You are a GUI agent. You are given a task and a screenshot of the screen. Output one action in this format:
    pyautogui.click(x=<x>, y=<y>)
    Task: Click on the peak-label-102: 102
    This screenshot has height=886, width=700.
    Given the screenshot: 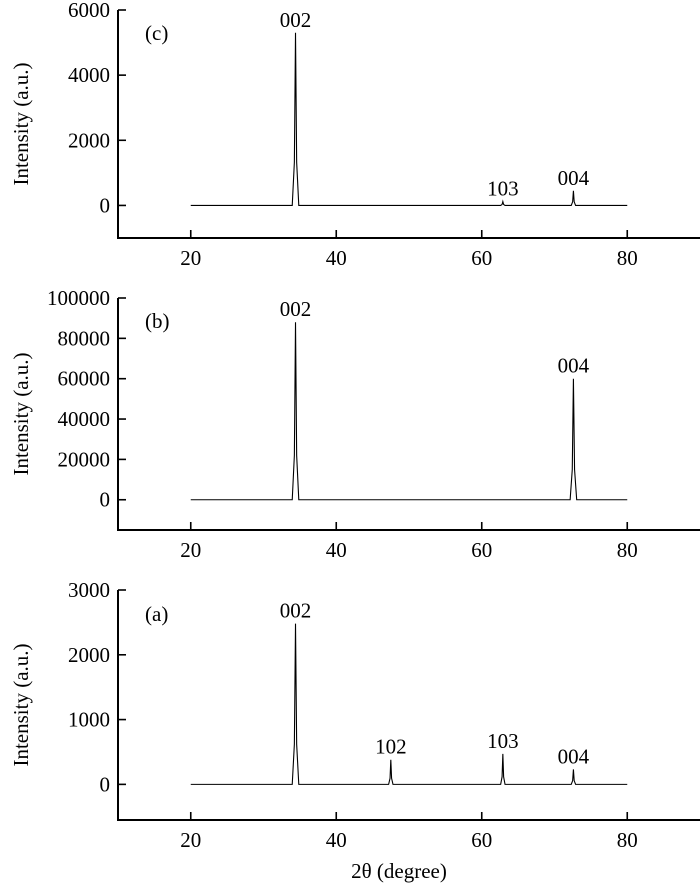 What is the action you would take?
    pyautogui.click(x=391, y=747)
    